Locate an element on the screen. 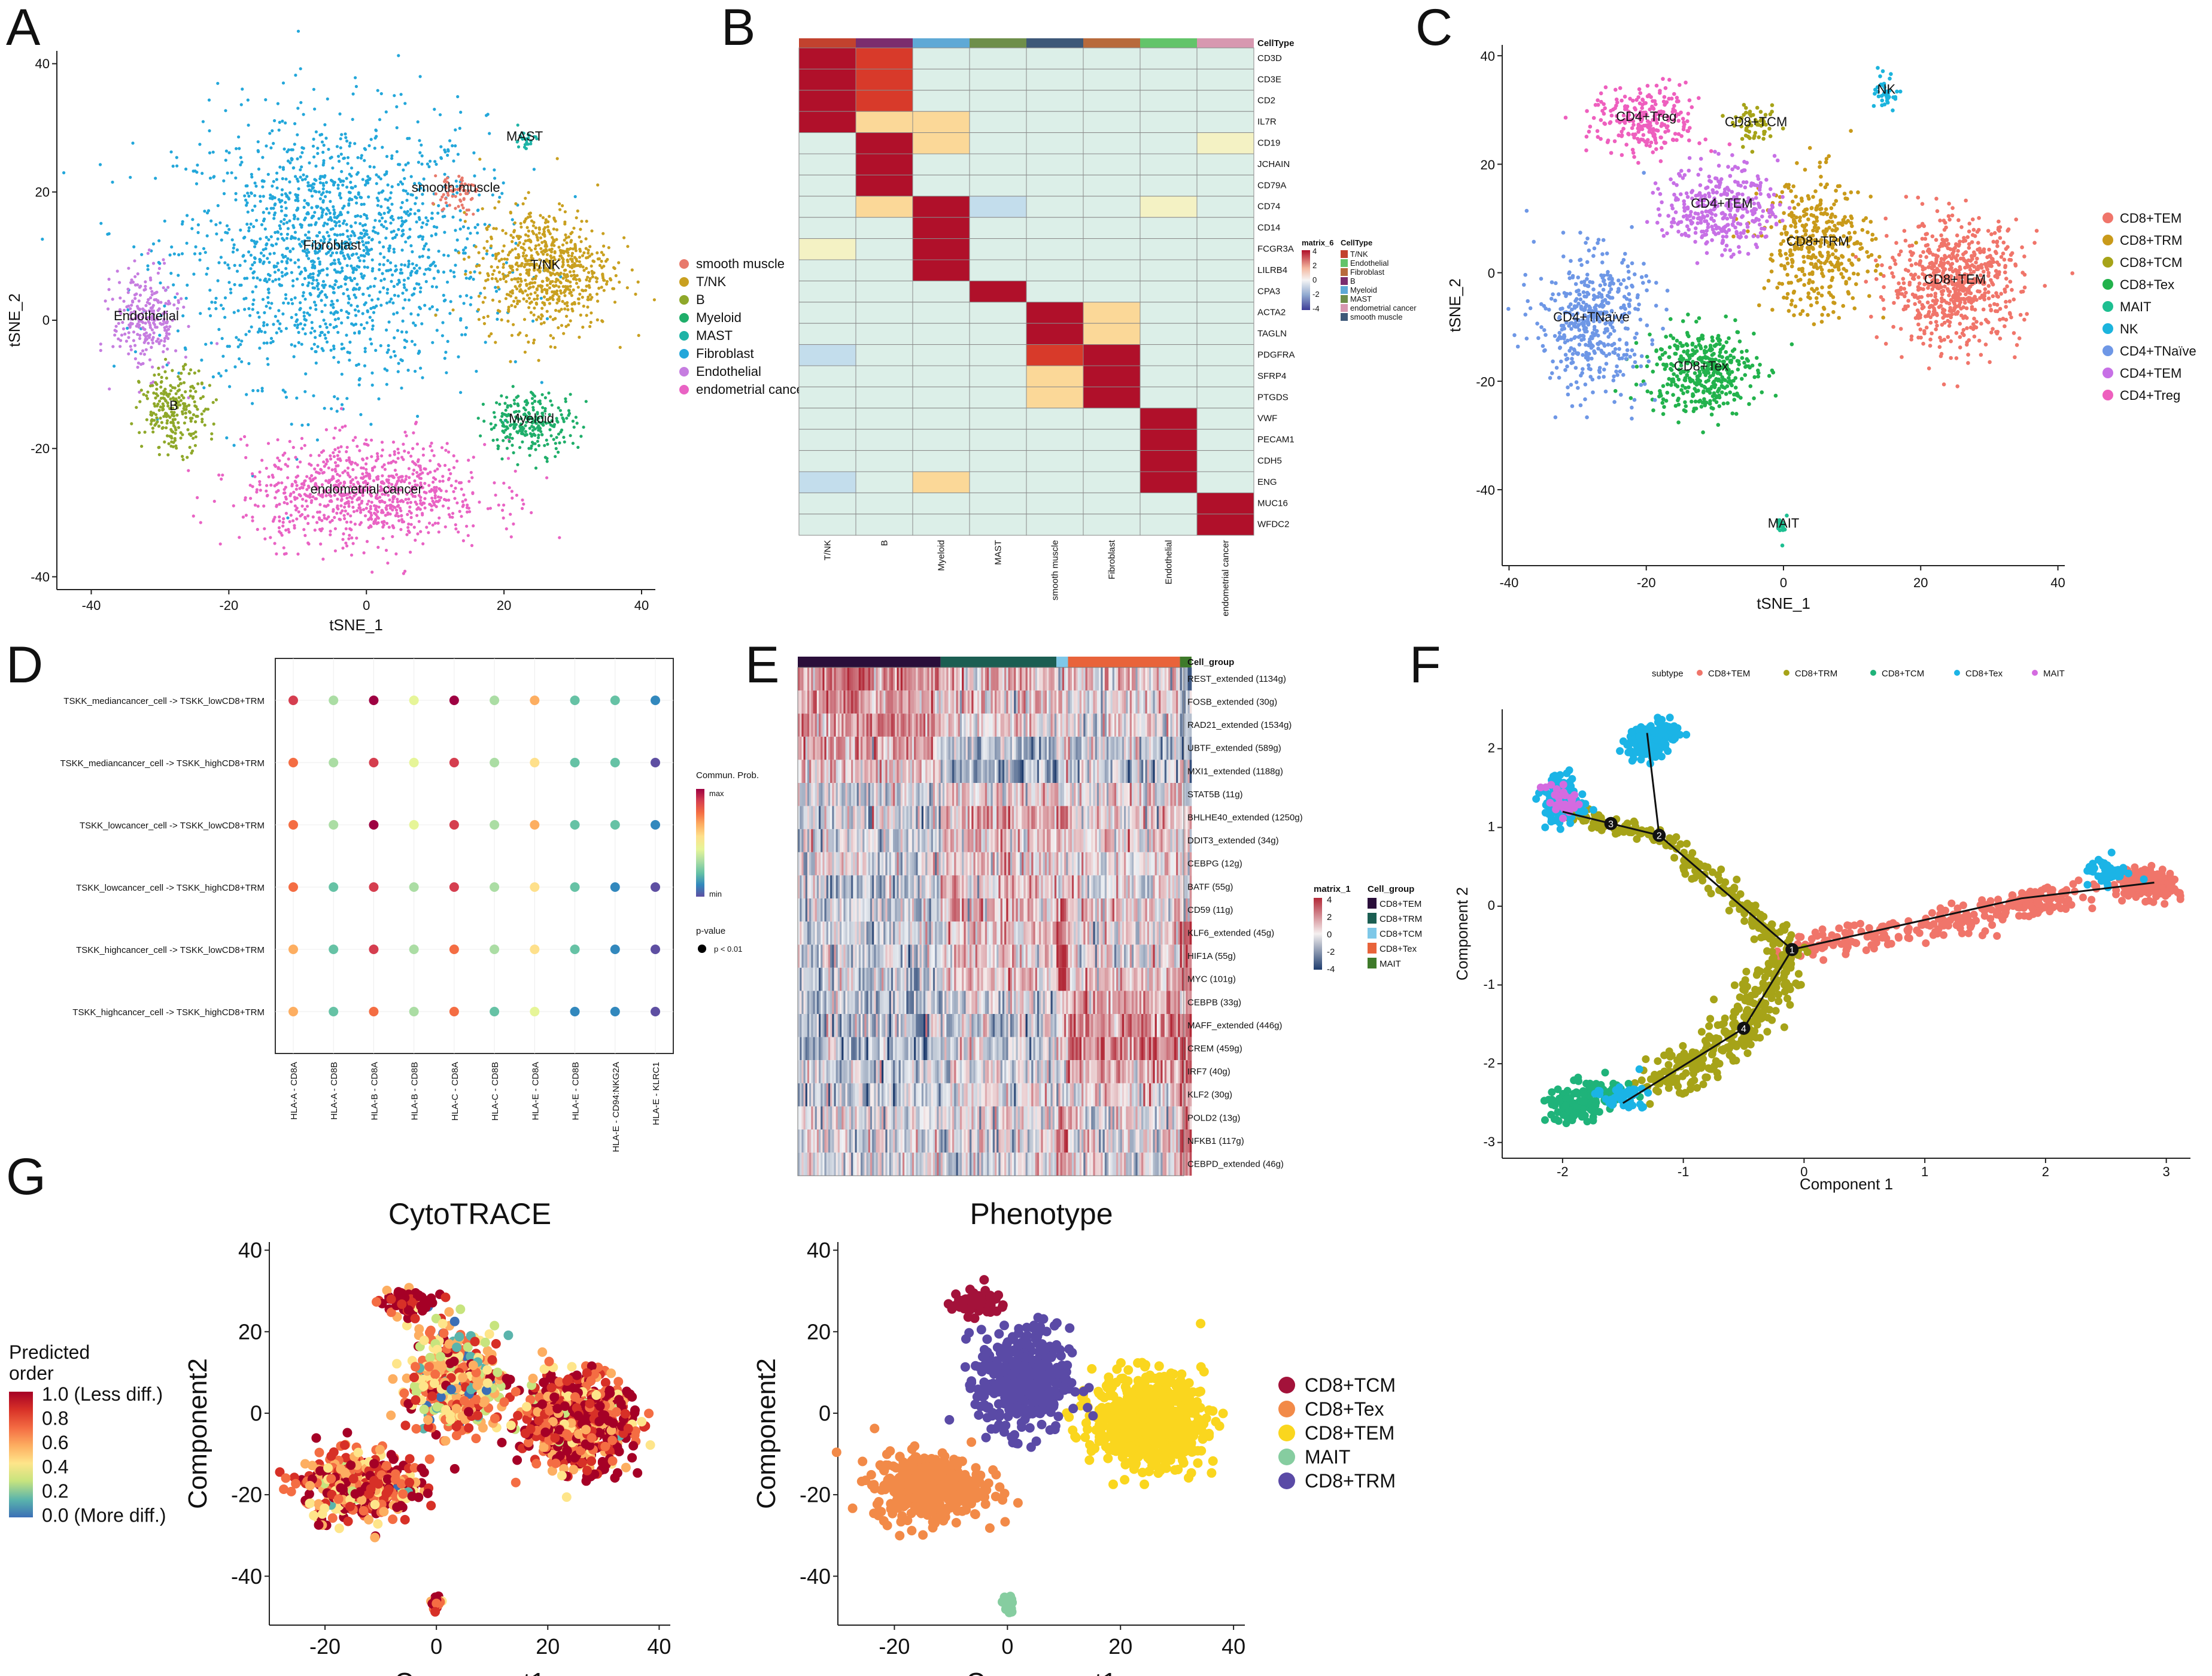 This screenshot has height=1676, width=2212. y-tick-label: 0 is located at coordinates (46, 320).